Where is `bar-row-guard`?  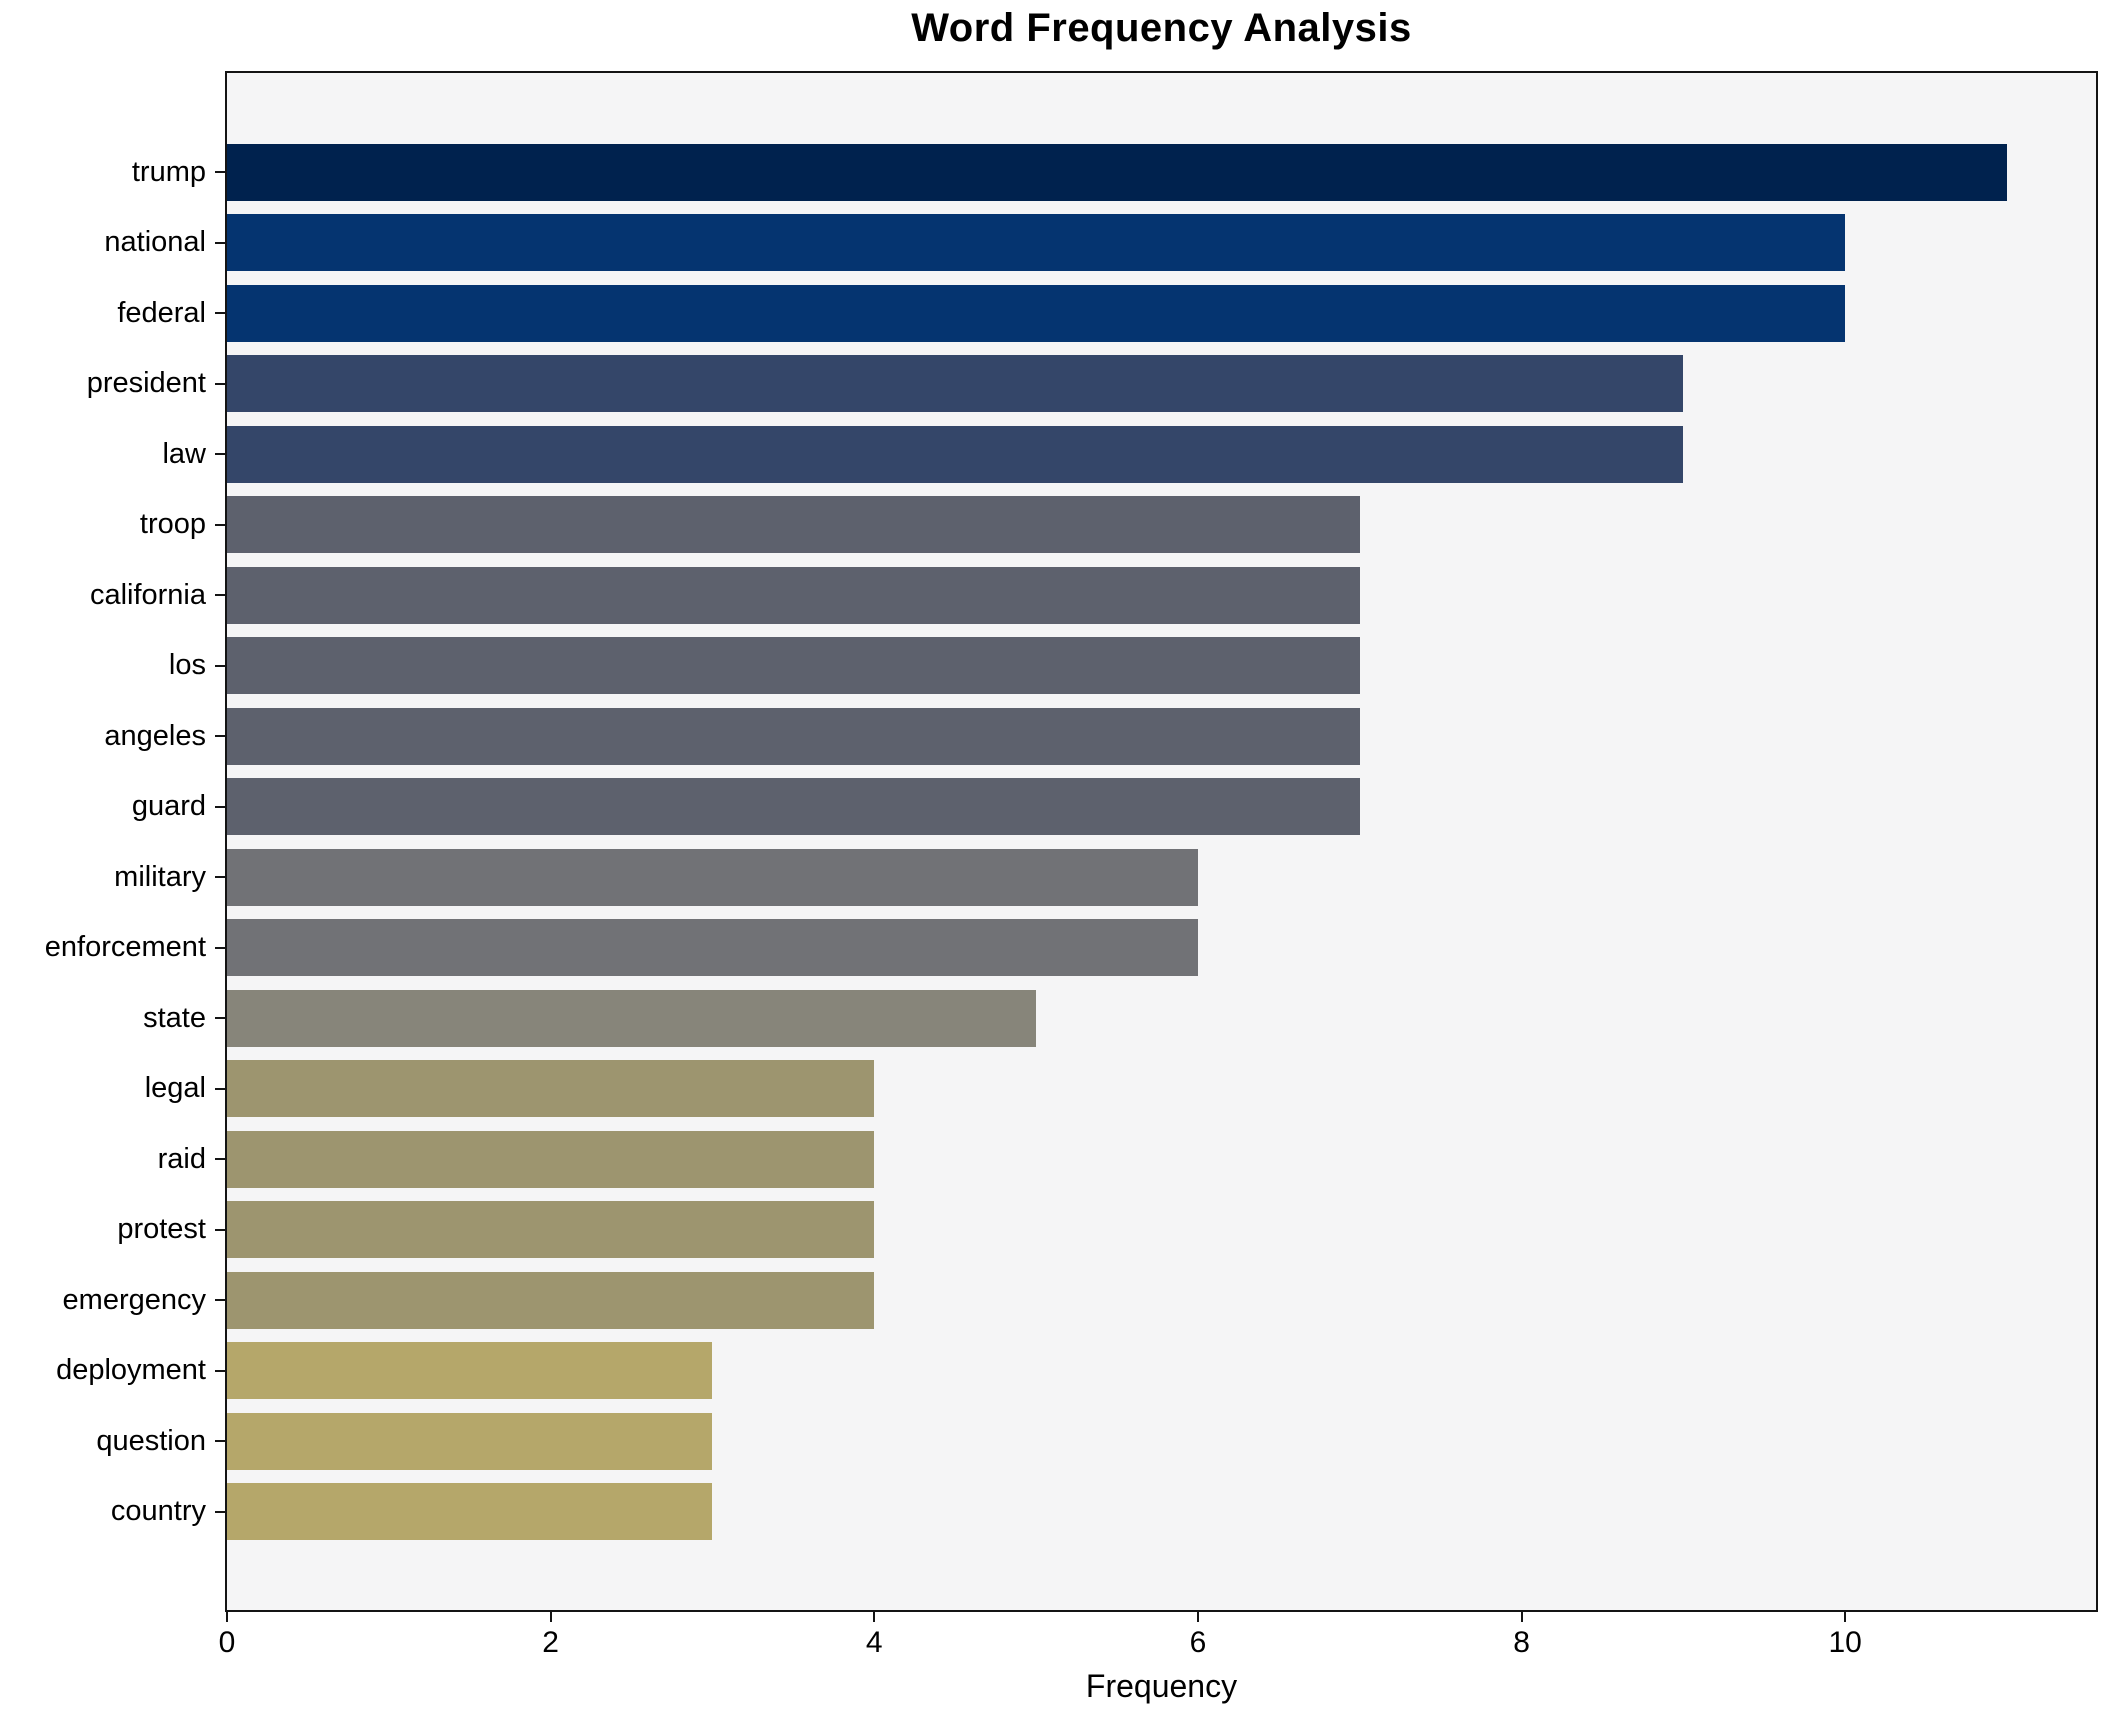 bar-row-guard is located at coordinates (1161, 807).